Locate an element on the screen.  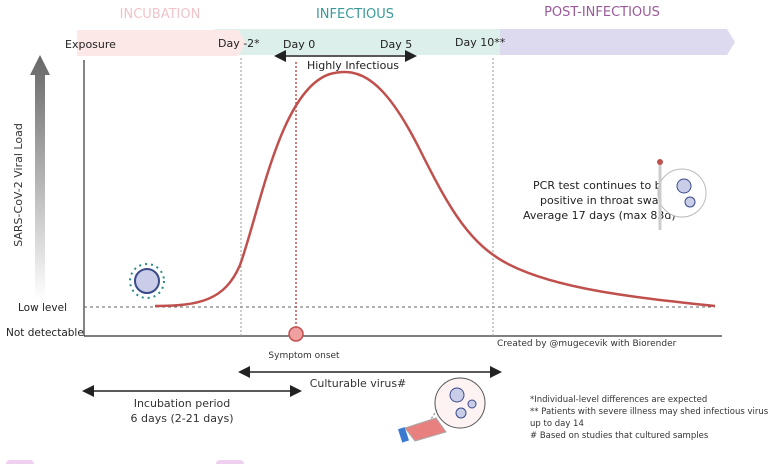
pcr-note-line3: Average 17 days (max 83d) is located at coordinates (599, 215).